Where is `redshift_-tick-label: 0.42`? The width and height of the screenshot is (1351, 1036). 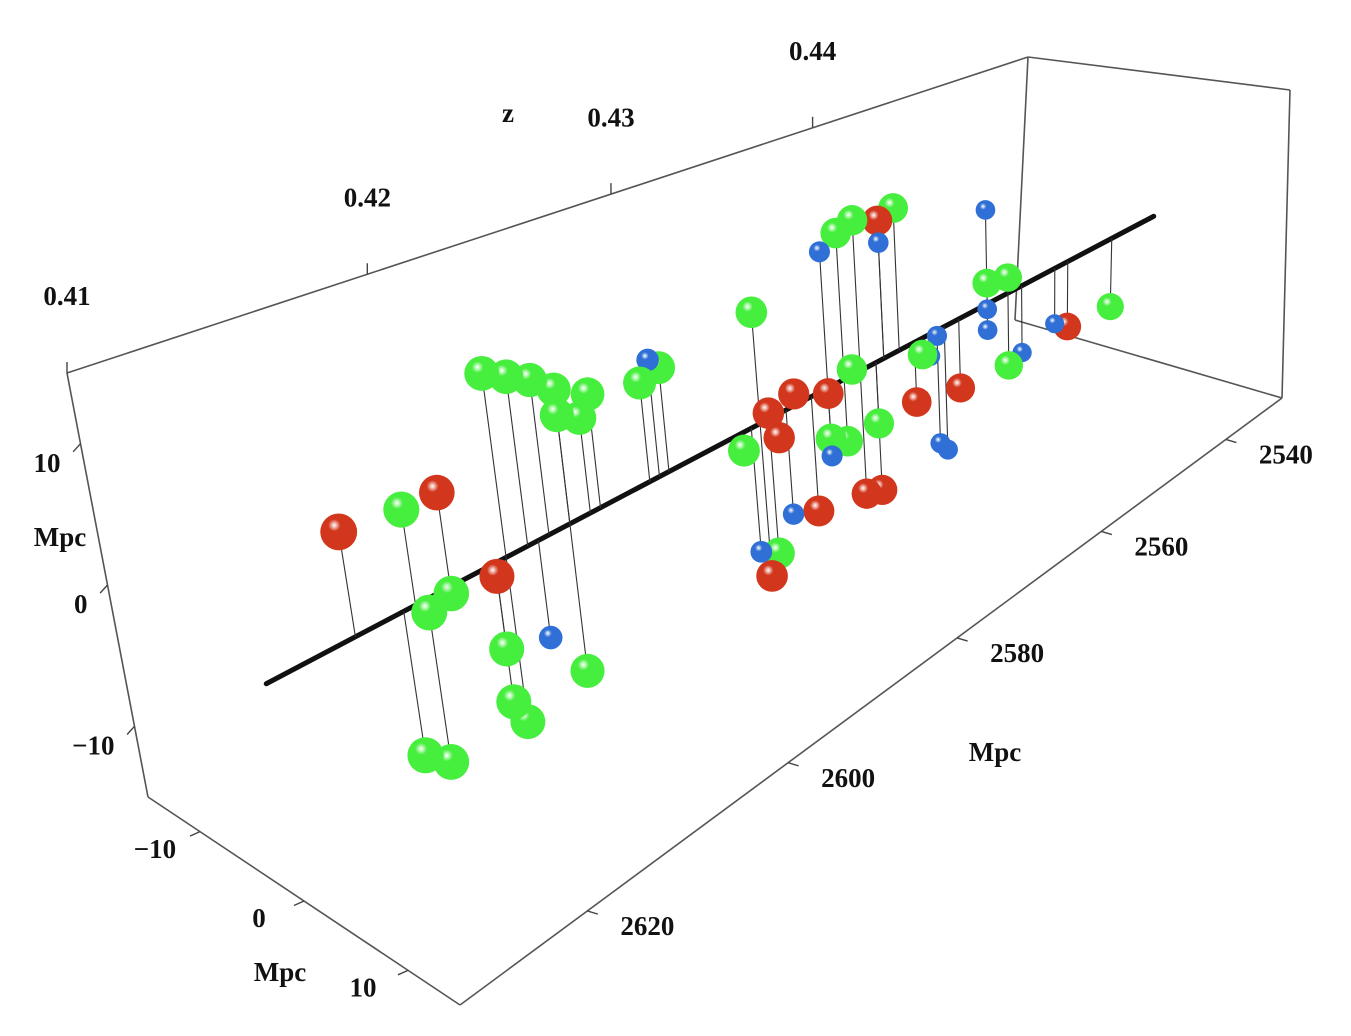
redshift_-tick-label: 0.42 is located at coordinates (367, 197).